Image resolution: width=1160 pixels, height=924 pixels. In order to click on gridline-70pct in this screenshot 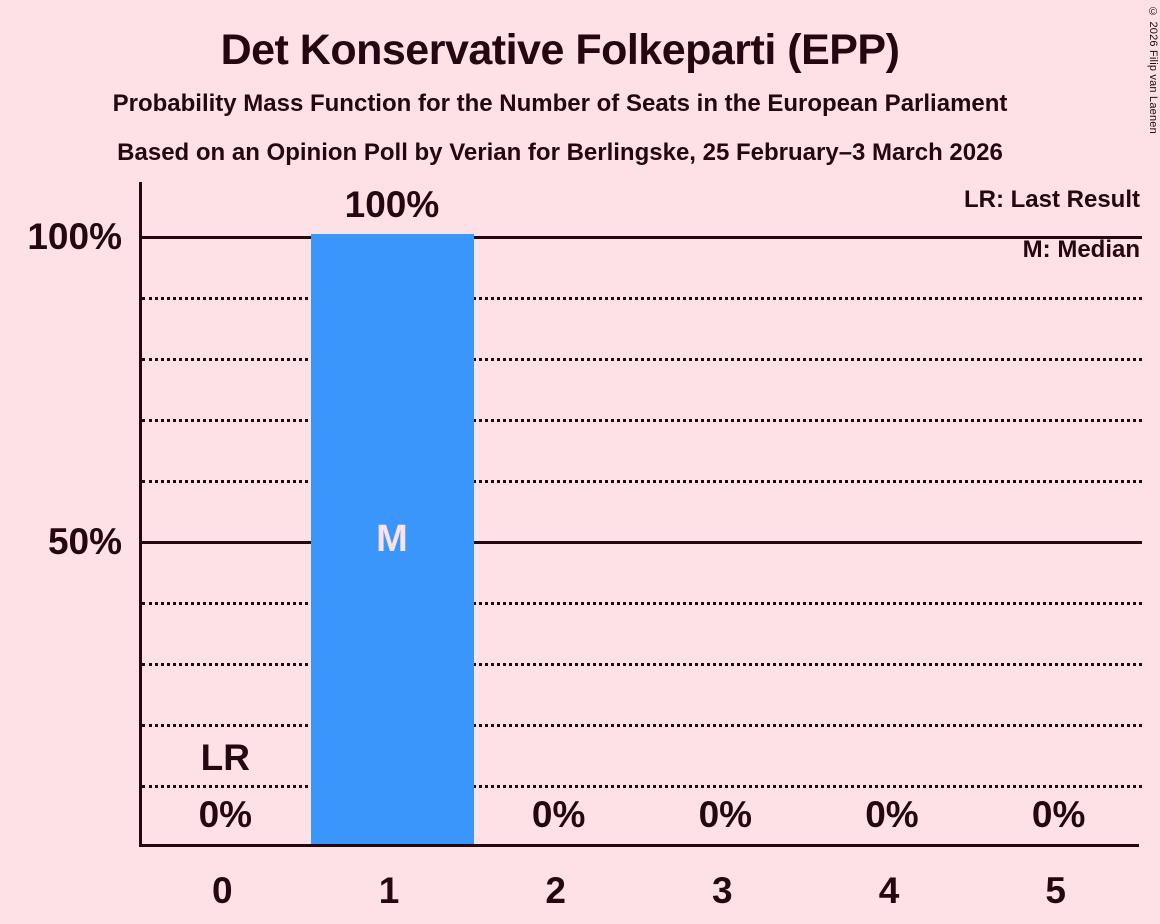, I will do `click(642, 420)`.